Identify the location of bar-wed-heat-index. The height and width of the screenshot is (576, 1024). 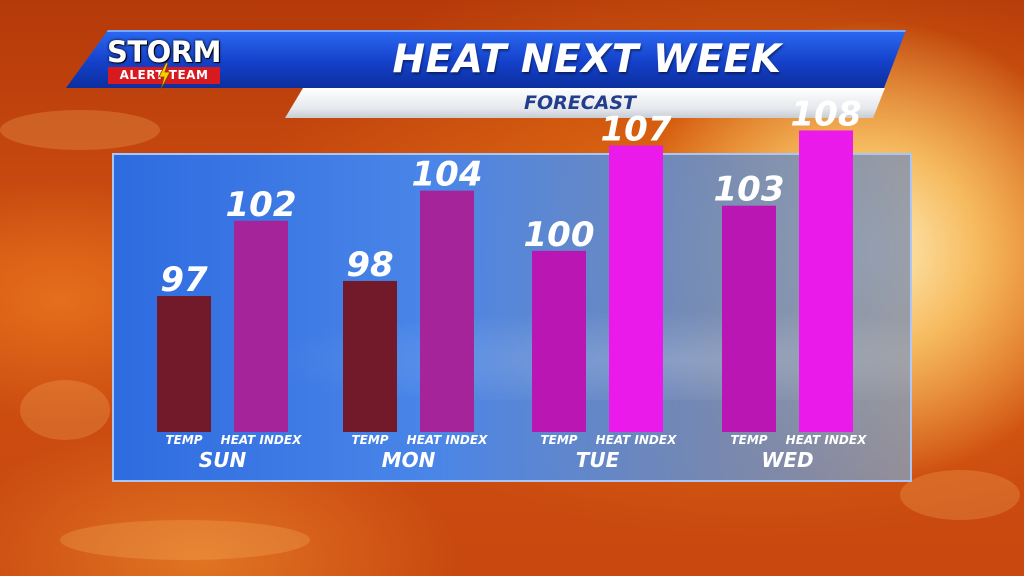
(826, 281).